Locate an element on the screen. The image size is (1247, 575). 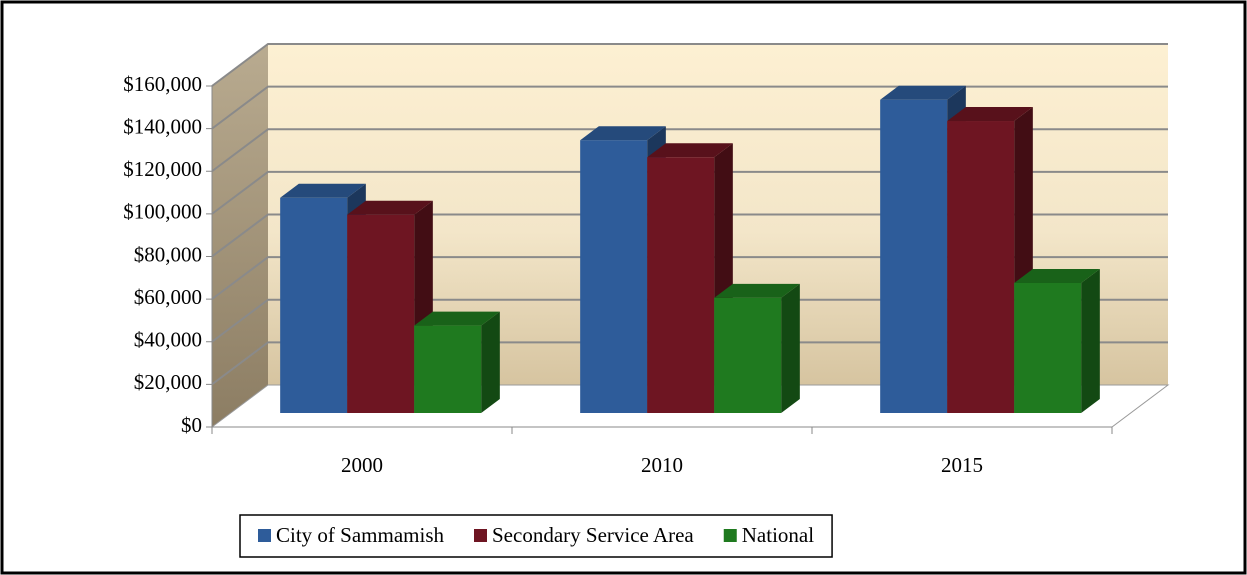
y-tick-label: $100,000 is located at coordinates (162, 212).